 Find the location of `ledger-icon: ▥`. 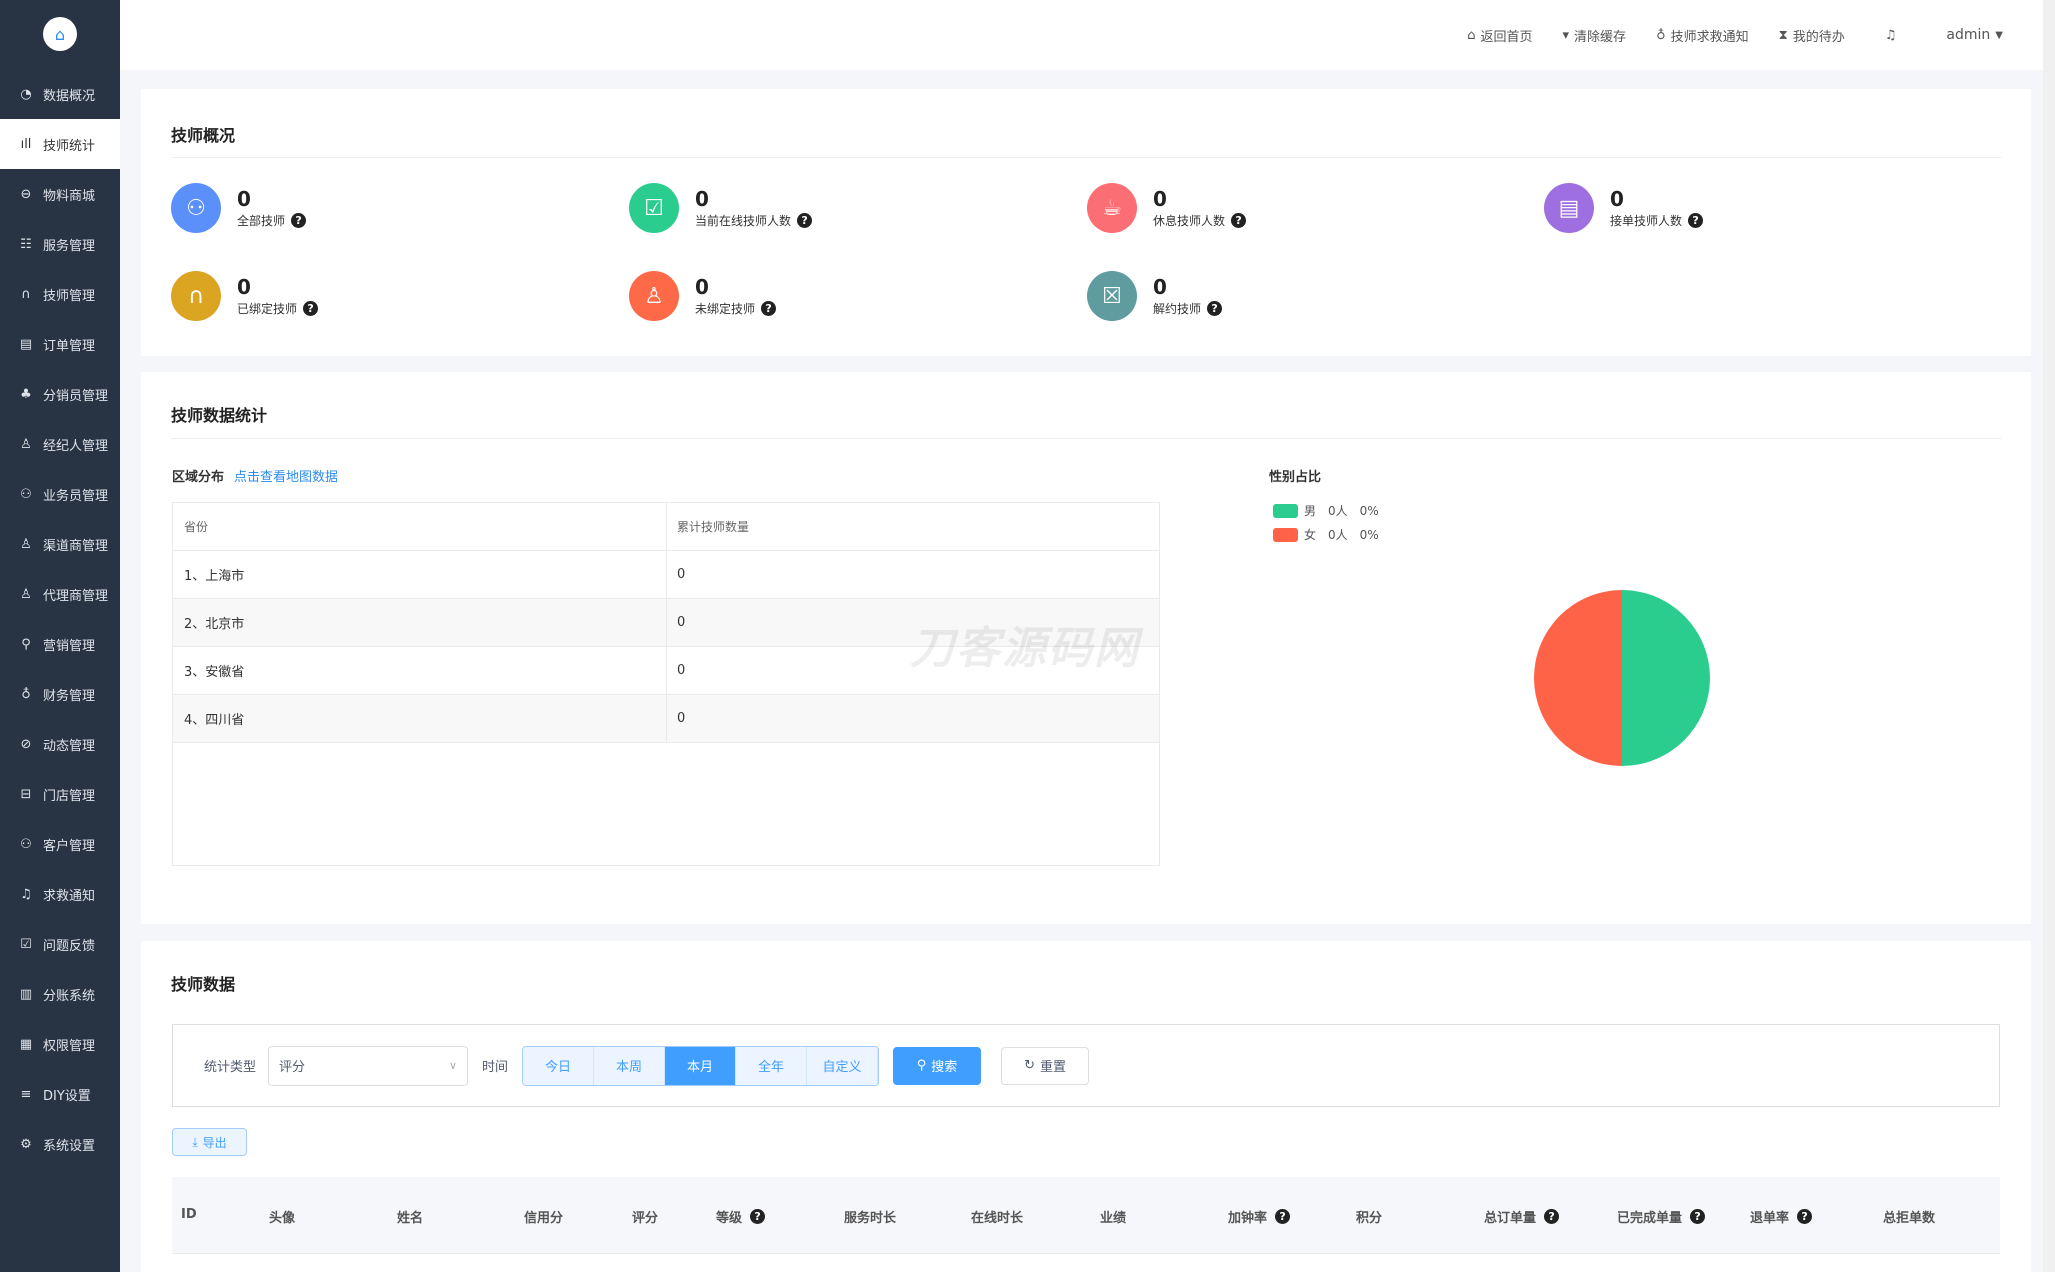

ledger-icon: ▥ is located at coordinates (26, 994).